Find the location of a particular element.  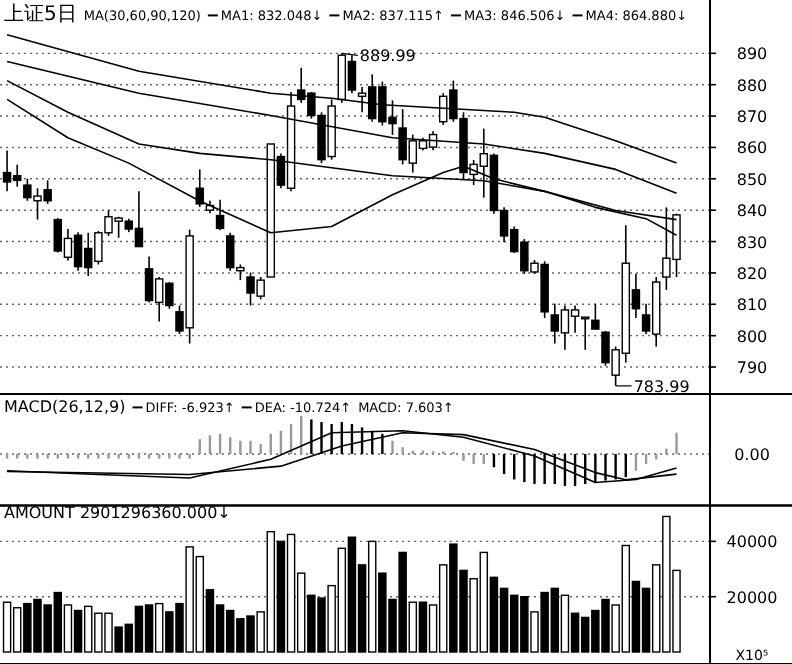

y-tick-label: 820 is located at coordinates (752, 273).